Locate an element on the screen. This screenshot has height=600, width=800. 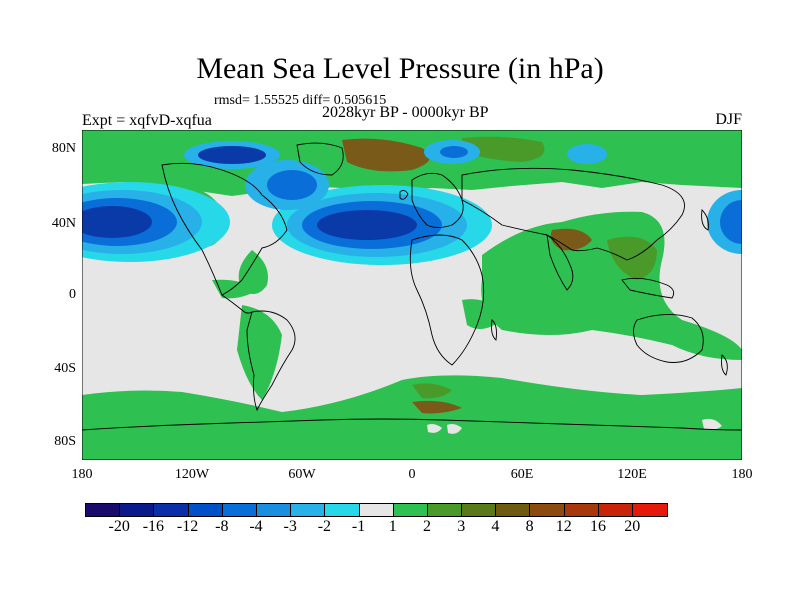
india-brown-patch is located at coordinates (571, 239).